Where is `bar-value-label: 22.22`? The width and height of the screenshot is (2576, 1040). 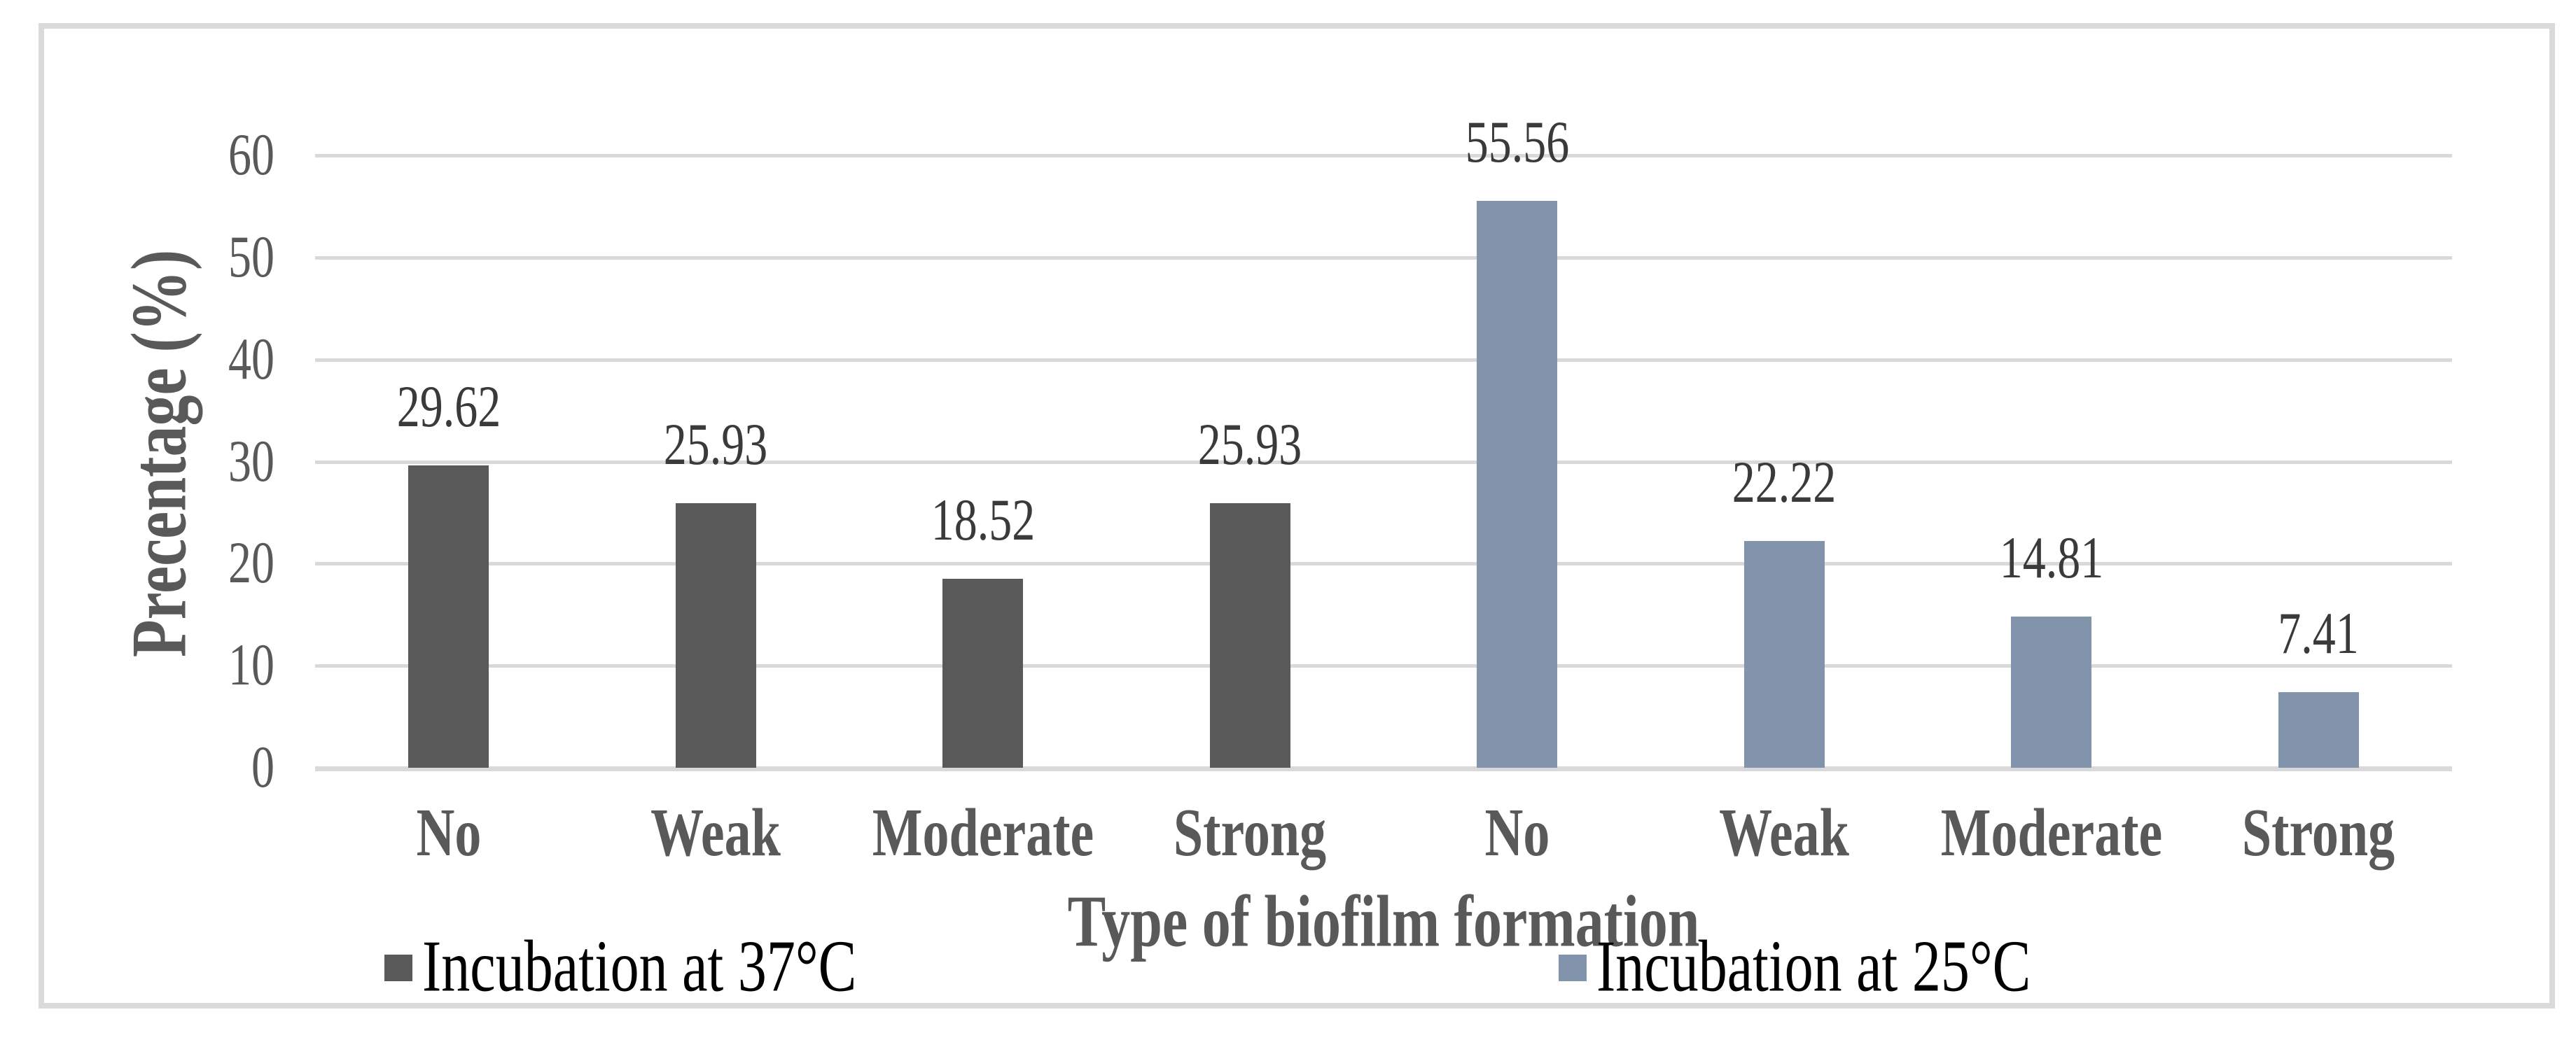
bar-value-label: 22.22 is located at coordinates (1784, 482).